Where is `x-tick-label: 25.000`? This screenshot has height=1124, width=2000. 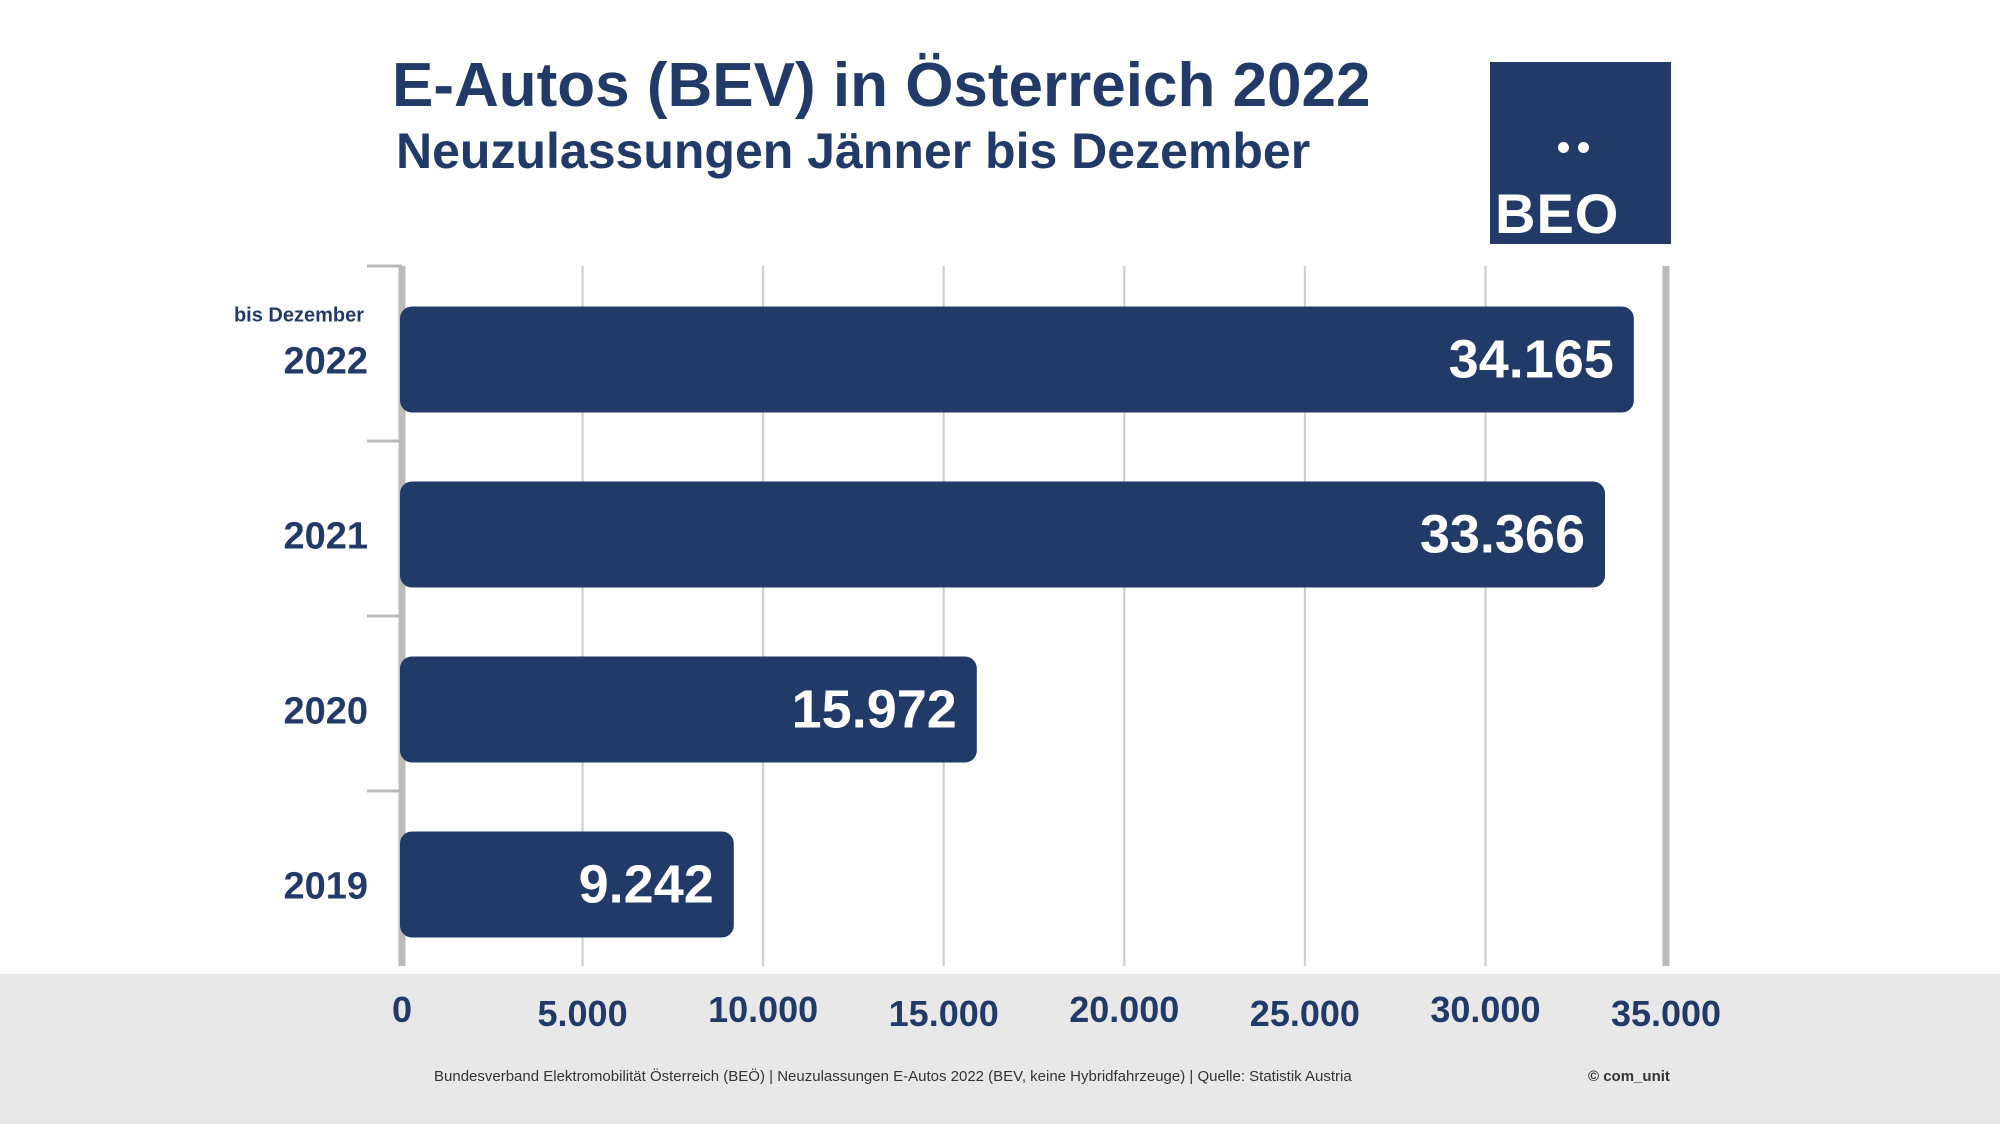 x-tick-label: 25.000 is located at coordinates (1305, 1013).